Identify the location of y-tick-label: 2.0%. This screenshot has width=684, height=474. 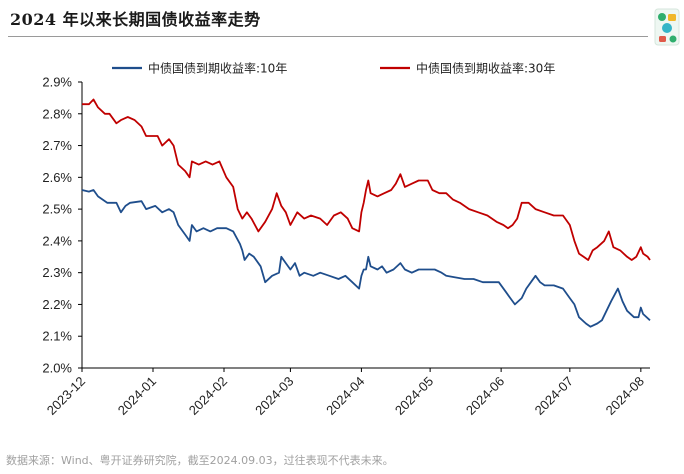
(57, 368).